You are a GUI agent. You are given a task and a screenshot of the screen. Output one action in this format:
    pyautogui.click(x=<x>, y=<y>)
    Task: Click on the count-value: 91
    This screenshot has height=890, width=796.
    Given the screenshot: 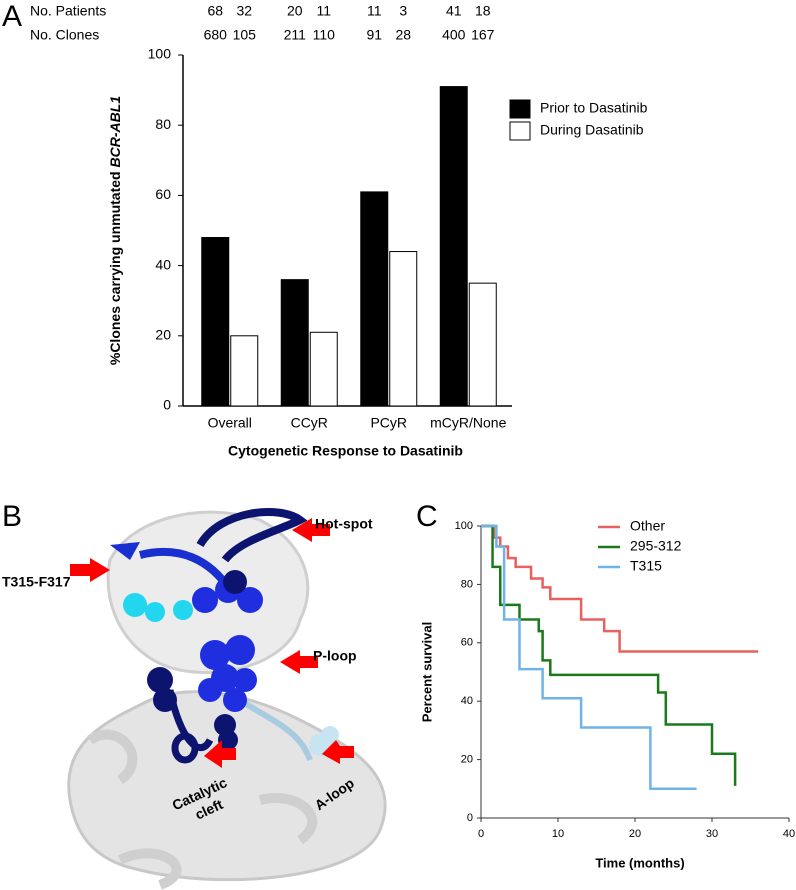 What is the action you would take?
    pyautogui.click(x=374, y=35)
    